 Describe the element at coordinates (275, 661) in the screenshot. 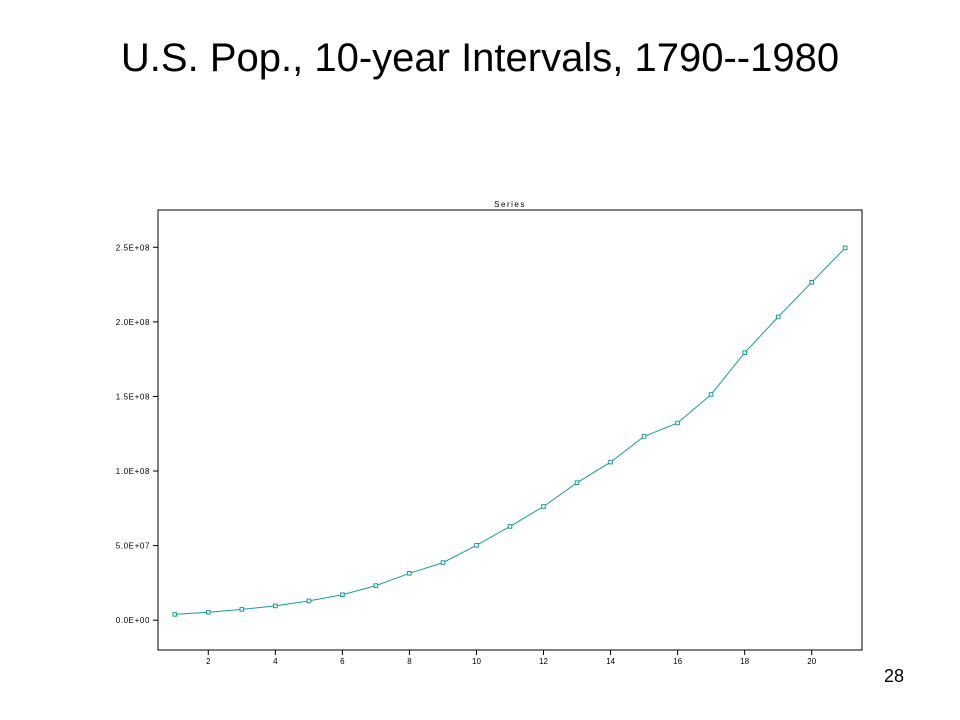

I see `x-tick-label: 4` at that location.